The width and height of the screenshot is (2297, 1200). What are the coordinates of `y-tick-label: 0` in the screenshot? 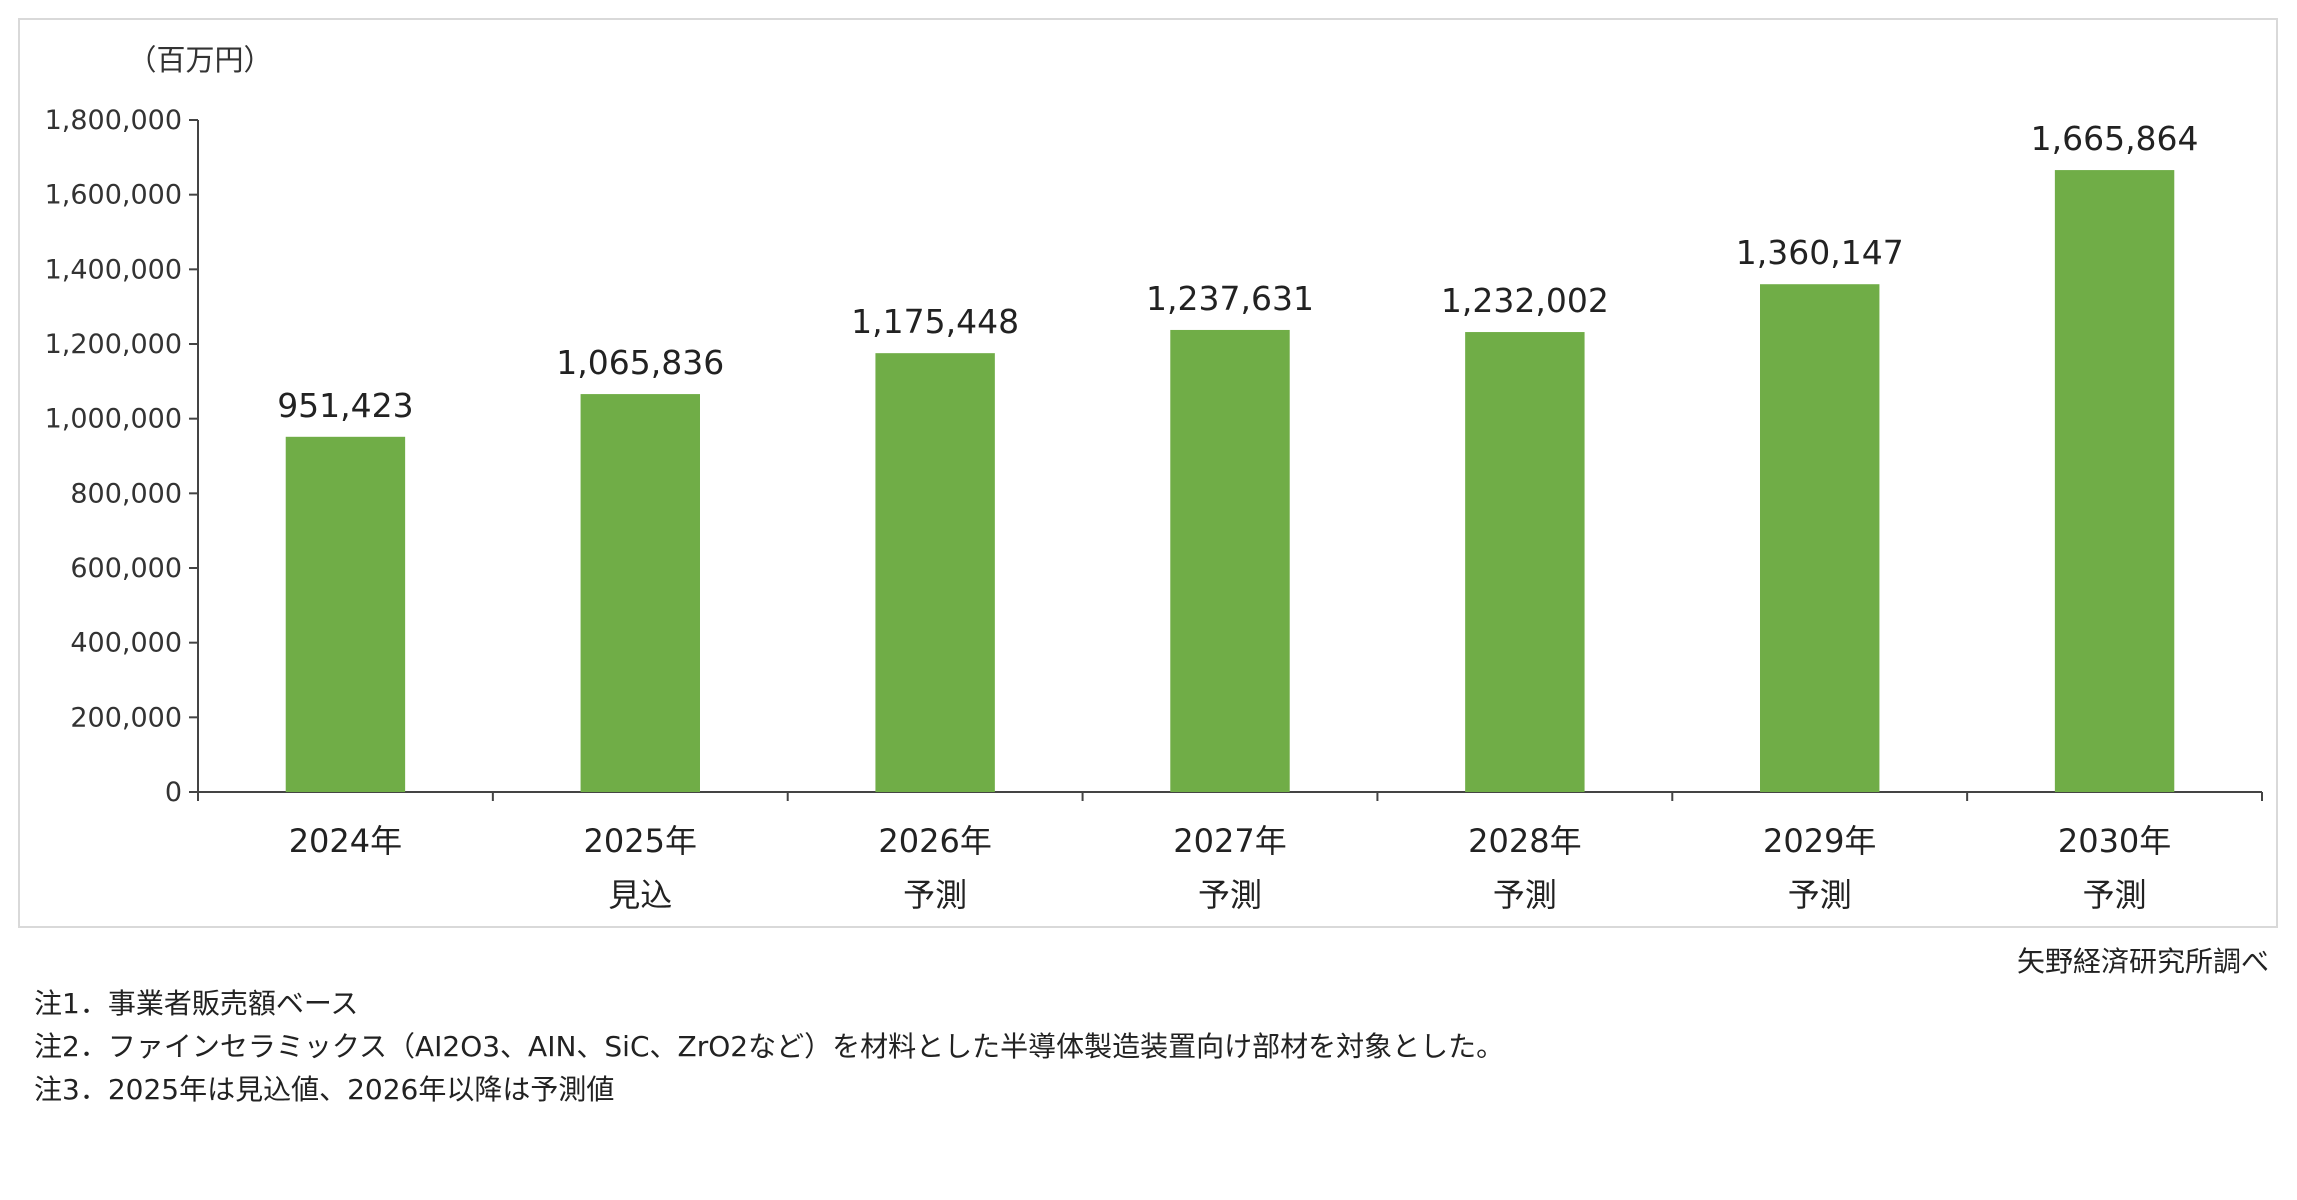 It's located at (173, 792).